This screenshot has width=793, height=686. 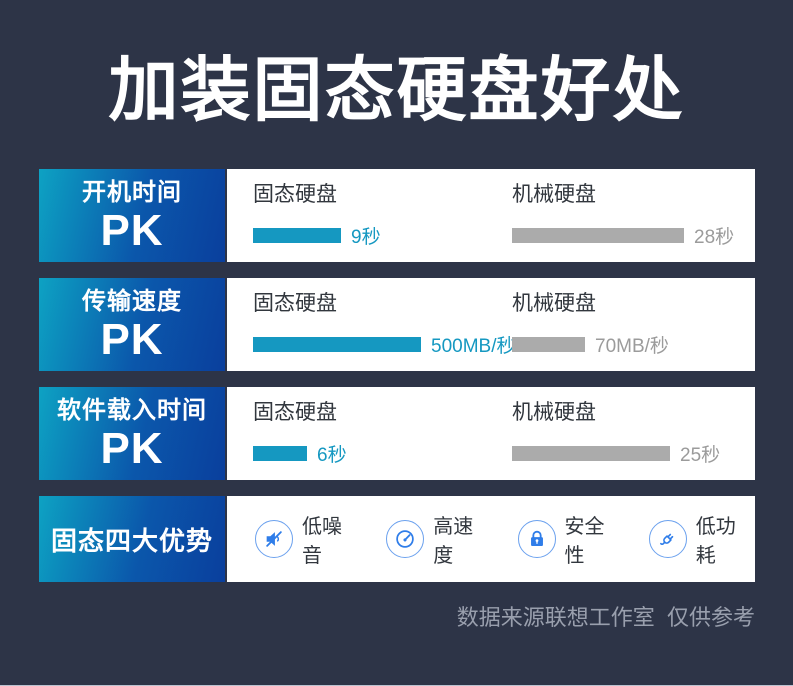 What do you see at coordinates (667, 539) in the screenshot?
I see `power-plug-icon` at bounding box center [667, 539].